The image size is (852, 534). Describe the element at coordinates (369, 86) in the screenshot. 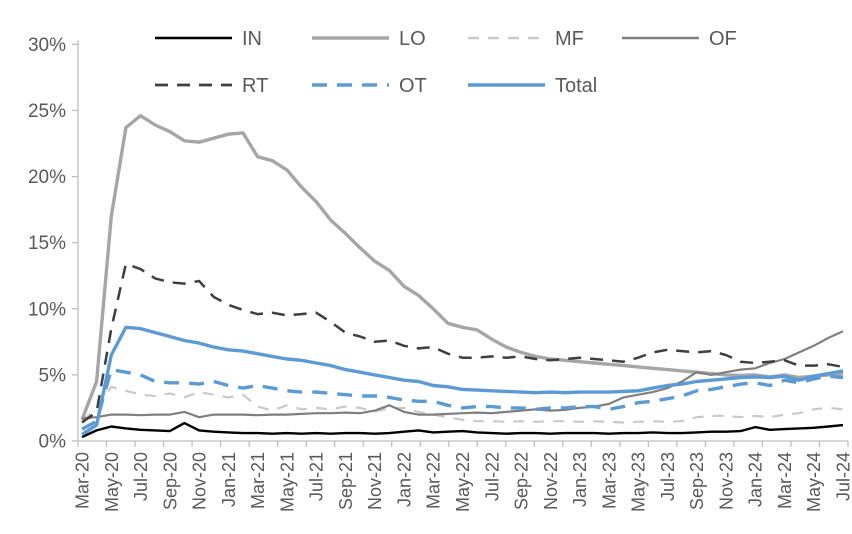

I see `legend-item-OT: OT` at that location.